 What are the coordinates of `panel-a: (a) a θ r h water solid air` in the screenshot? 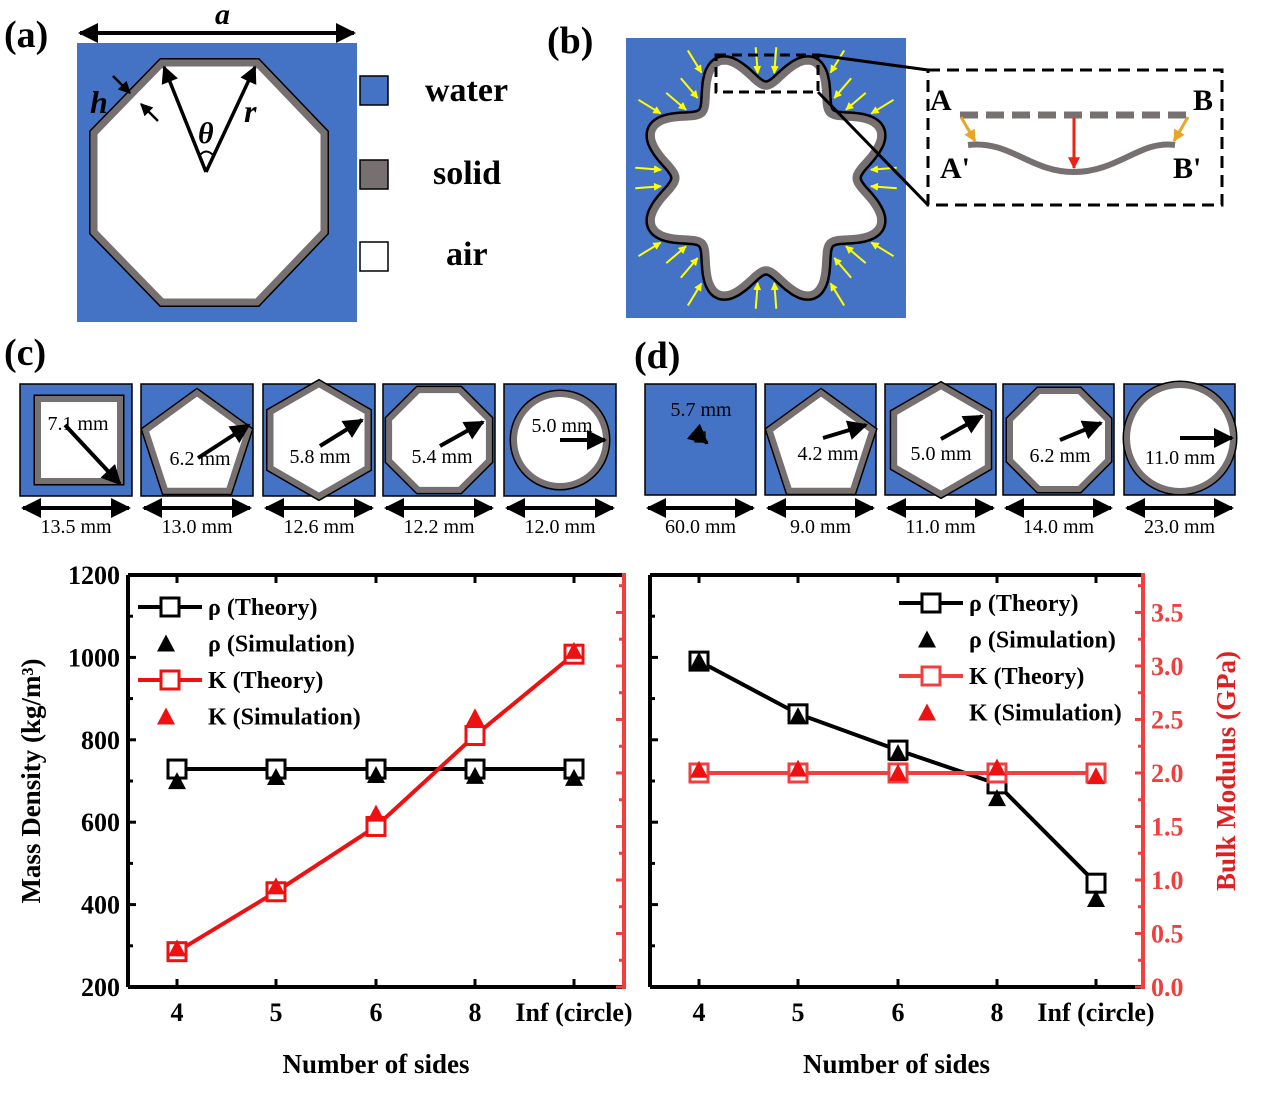 It's located at (256, 161).